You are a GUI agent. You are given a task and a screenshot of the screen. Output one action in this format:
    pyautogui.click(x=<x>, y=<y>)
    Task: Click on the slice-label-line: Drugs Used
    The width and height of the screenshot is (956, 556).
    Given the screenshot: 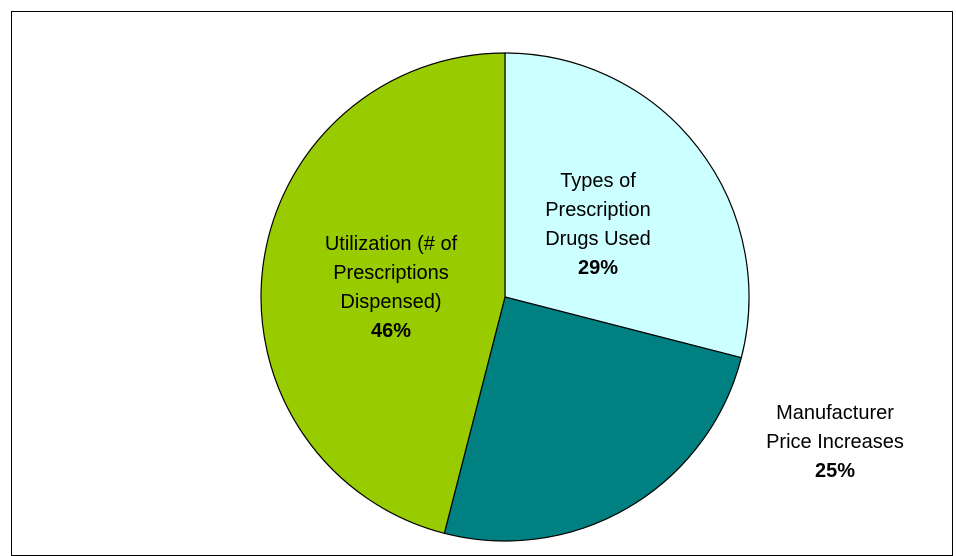 What is the action you would take?
    pyautogui.click(x=598, y=239)
    